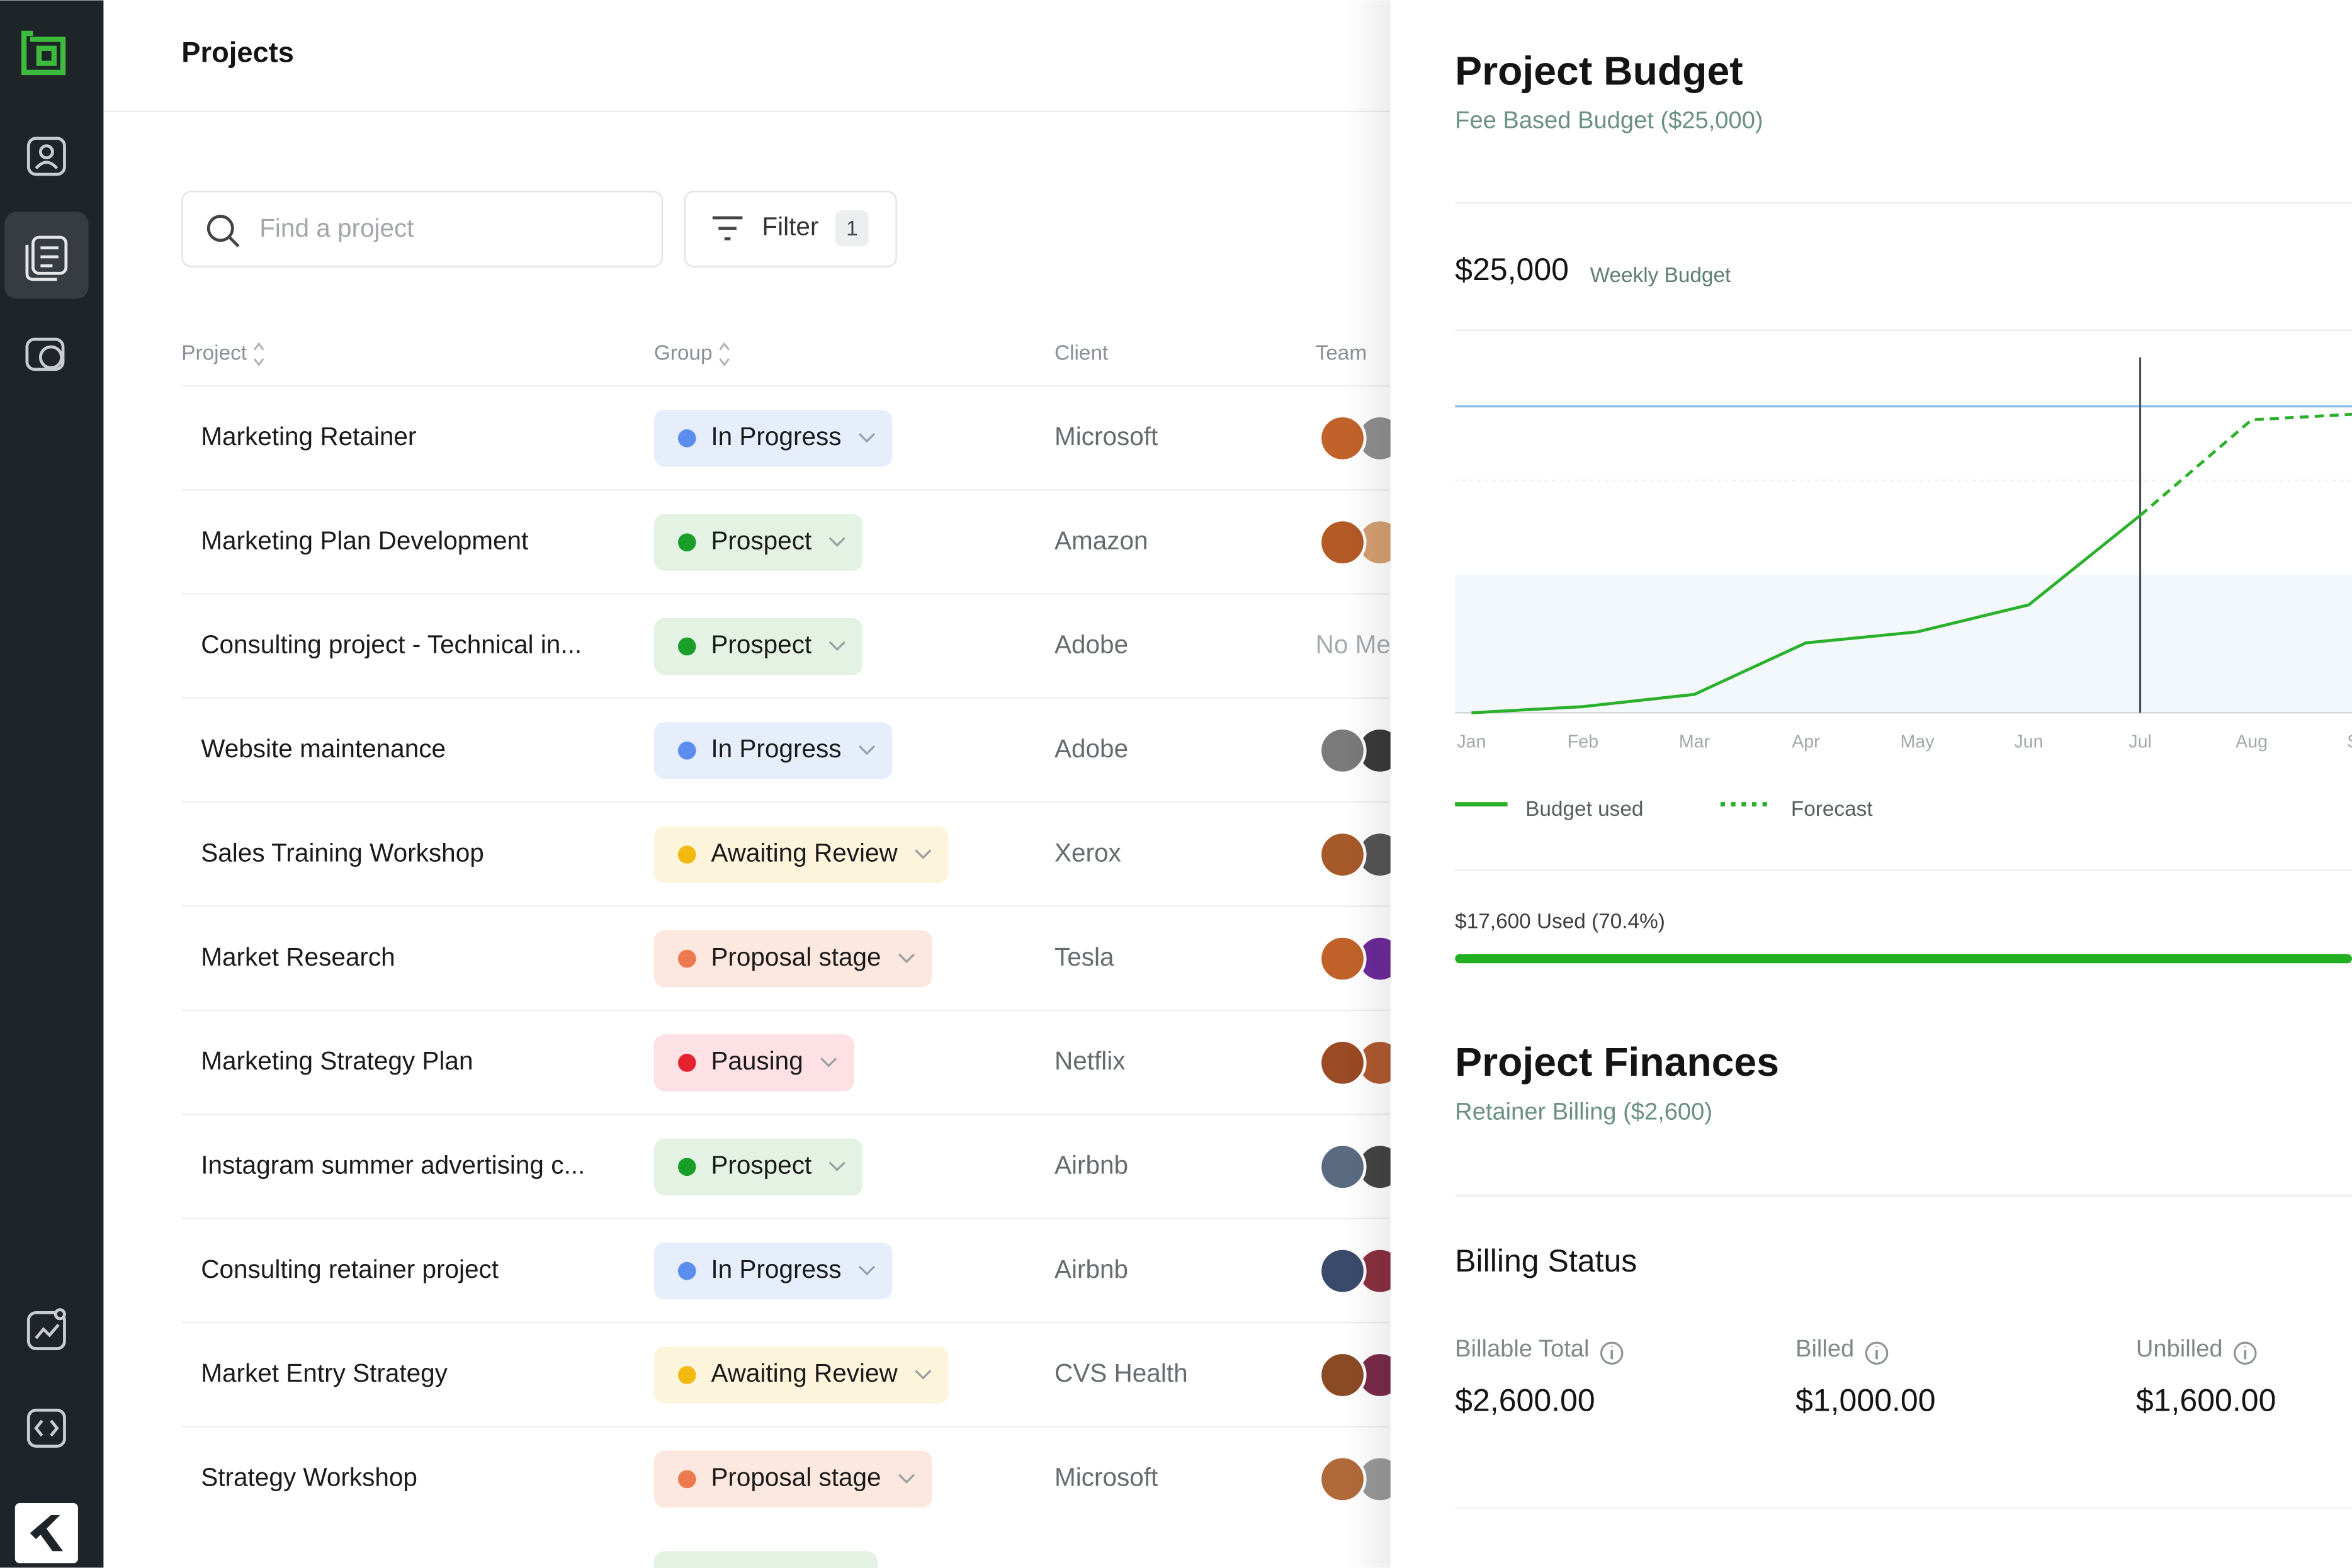  I want to click on client-name: CVS Health, so click(1121, 1372).